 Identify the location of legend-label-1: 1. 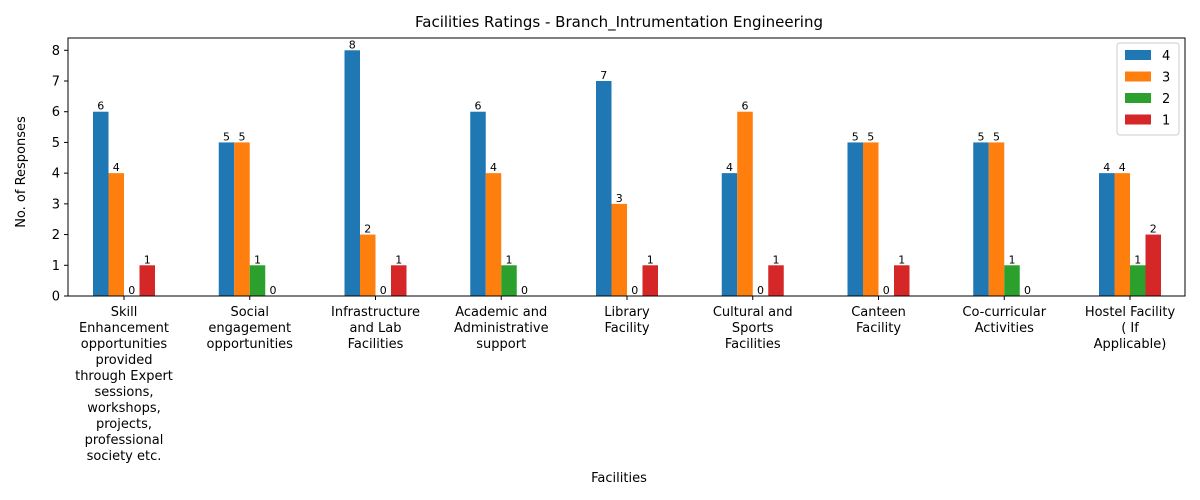
(1166, 121).